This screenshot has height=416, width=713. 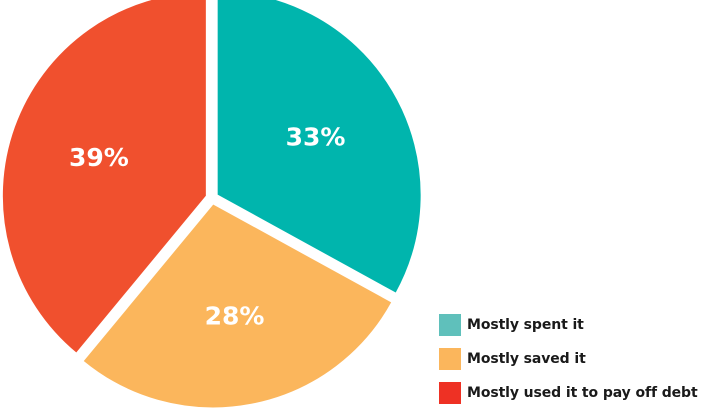 What do you see at coordinates (450, 359) in the screenshot?
I see `legend-swatch-saved` at bounding box center [450, 359].